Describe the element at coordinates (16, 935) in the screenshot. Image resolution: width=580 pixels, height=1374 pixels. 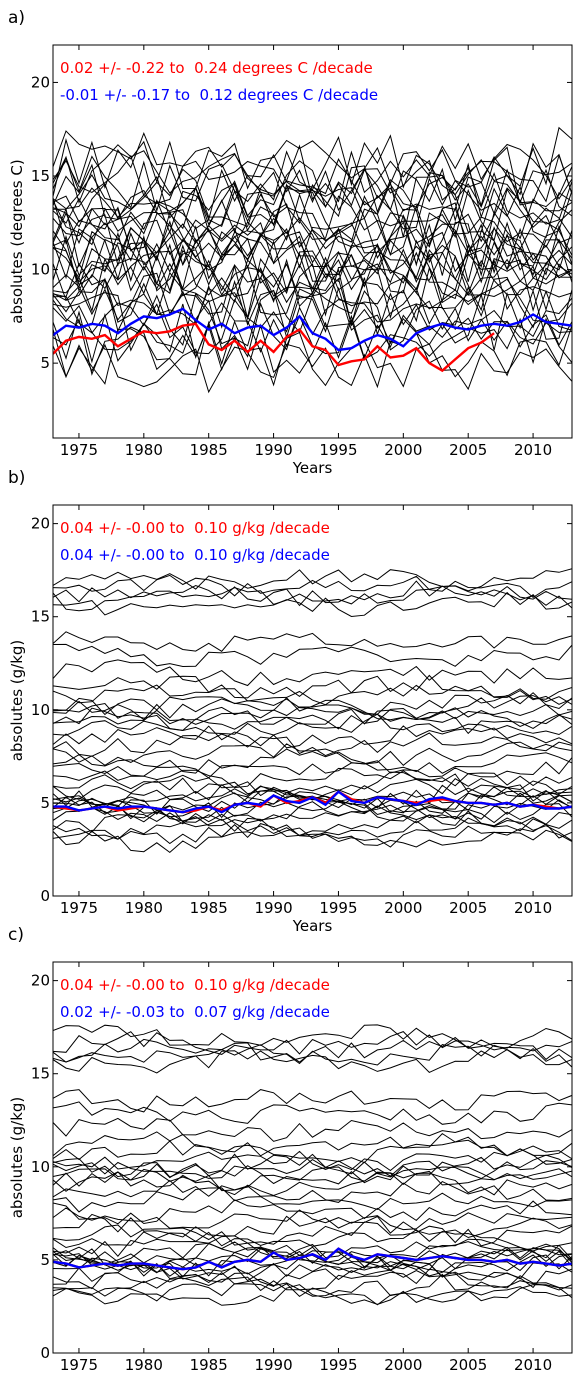
I see `panel-label: c)` at that location.